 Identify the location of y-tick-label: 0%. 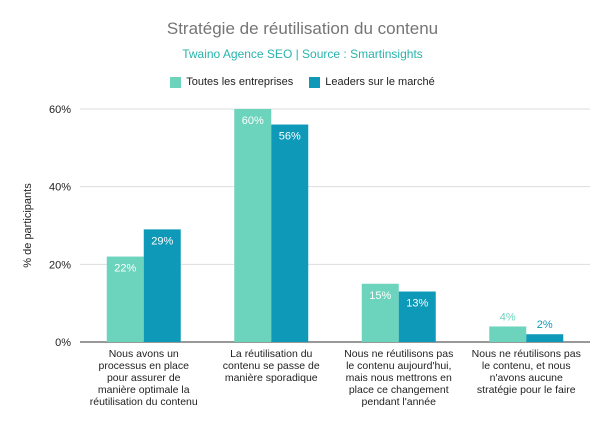
(63, 343).